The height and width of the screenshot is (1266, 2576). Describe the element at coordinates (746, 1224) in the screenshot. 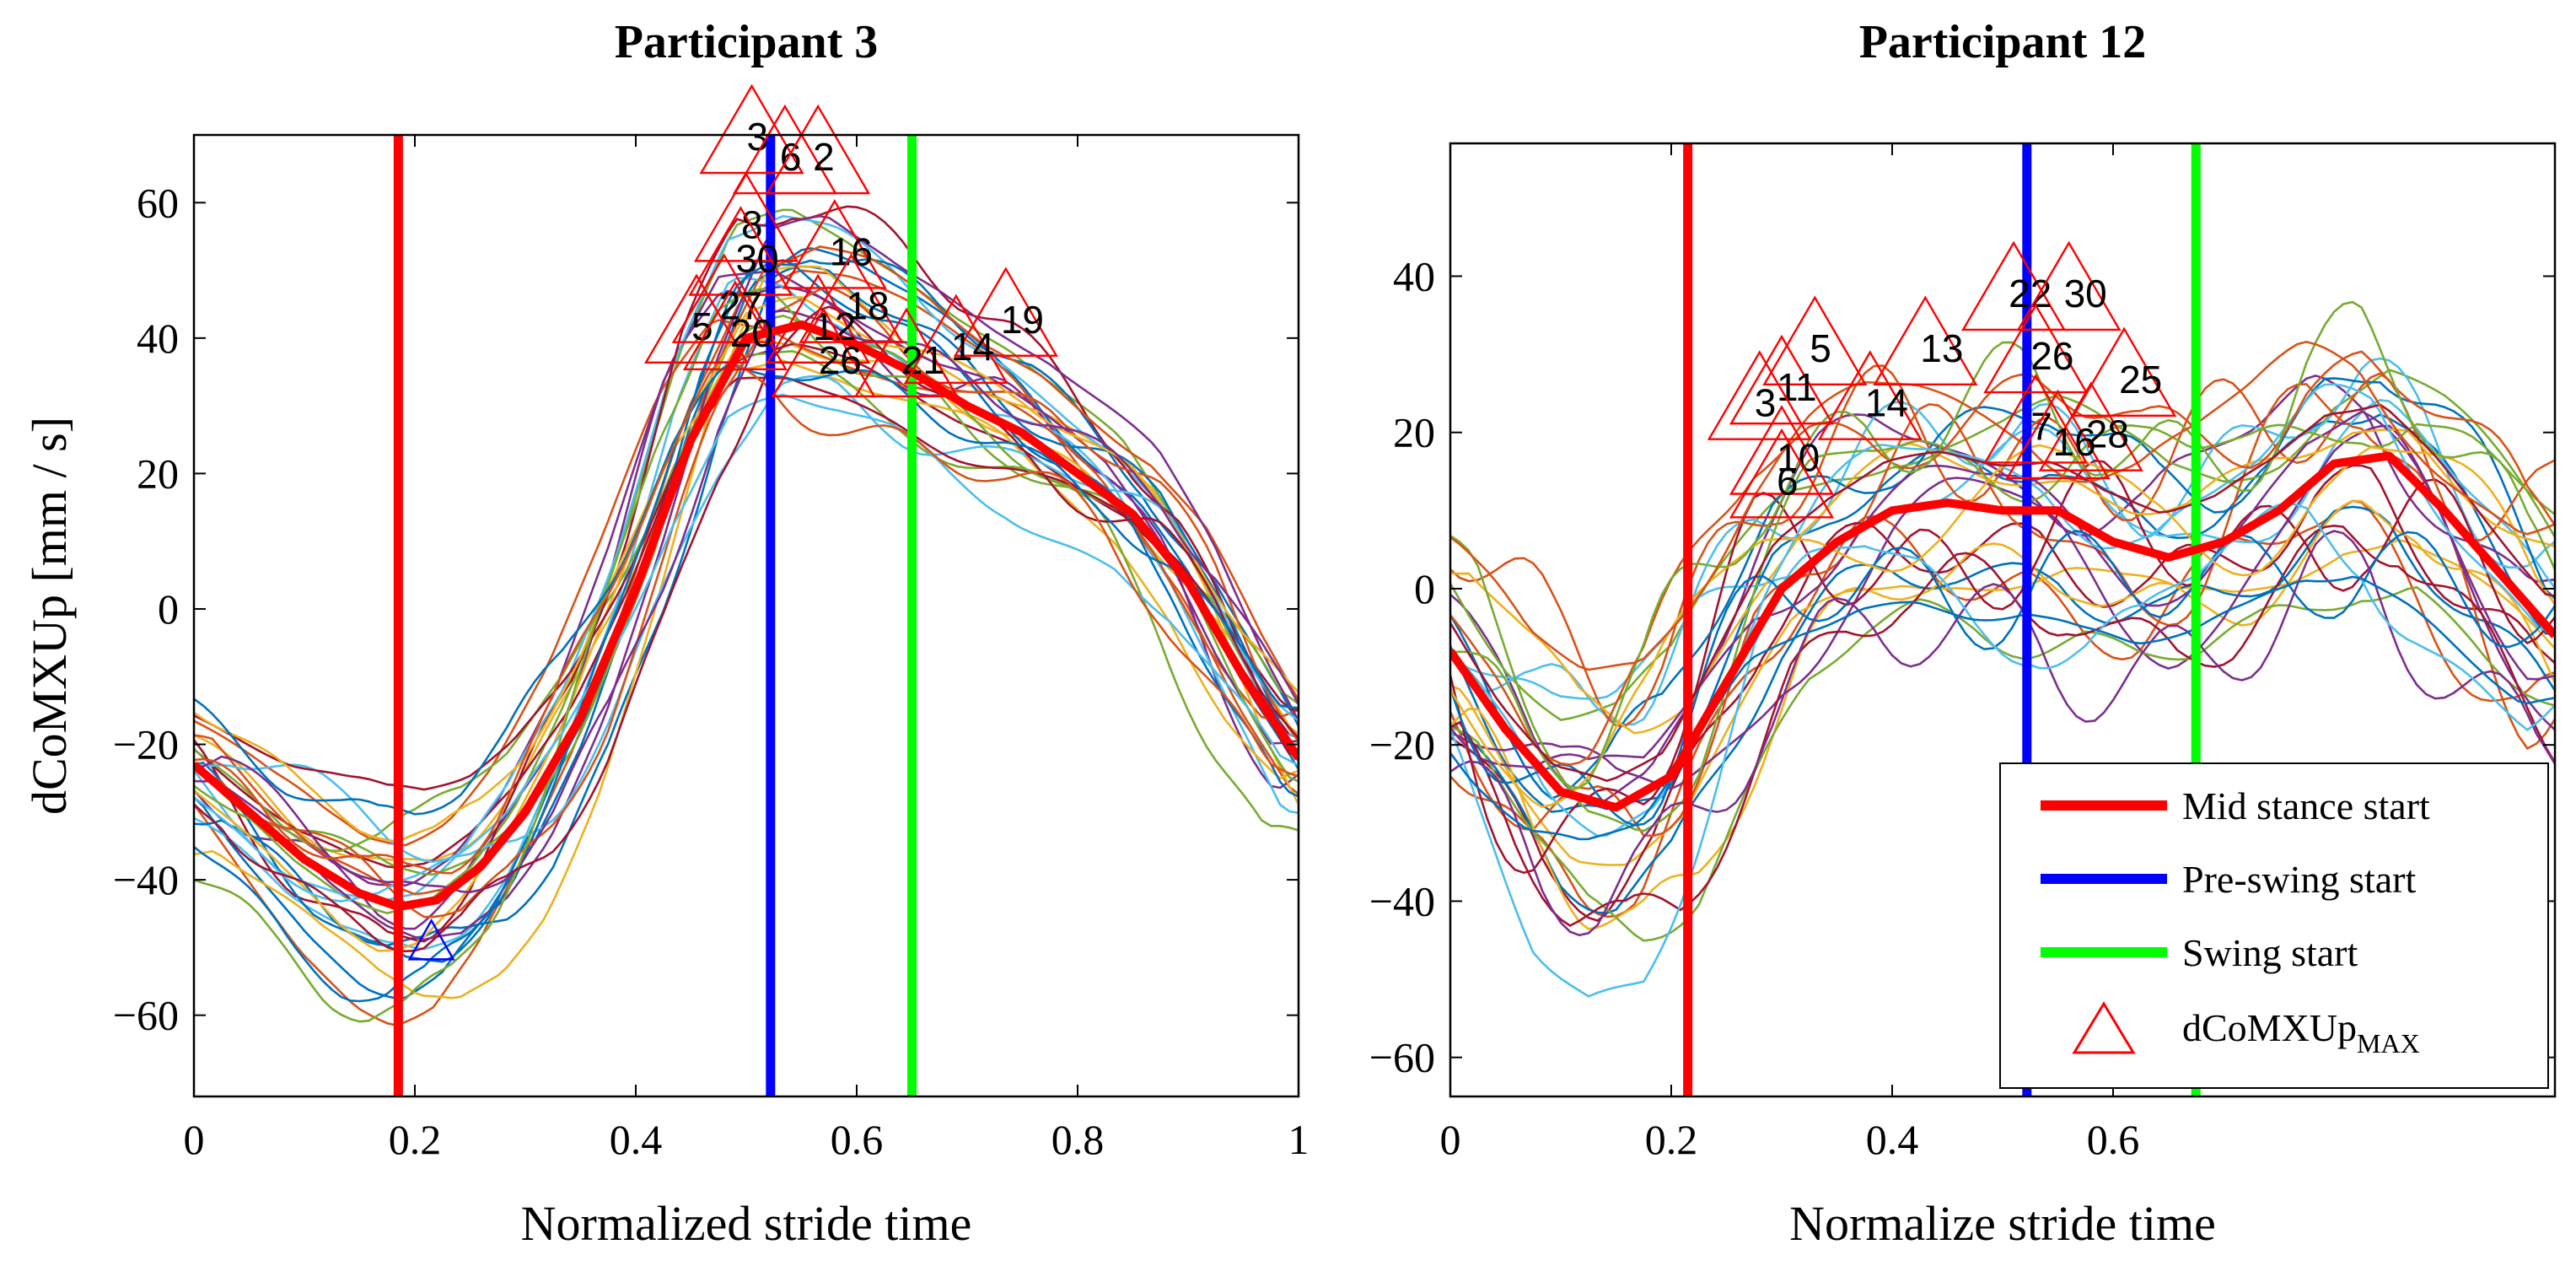

I see `x-axis-label: Normalized stride time` at that location.